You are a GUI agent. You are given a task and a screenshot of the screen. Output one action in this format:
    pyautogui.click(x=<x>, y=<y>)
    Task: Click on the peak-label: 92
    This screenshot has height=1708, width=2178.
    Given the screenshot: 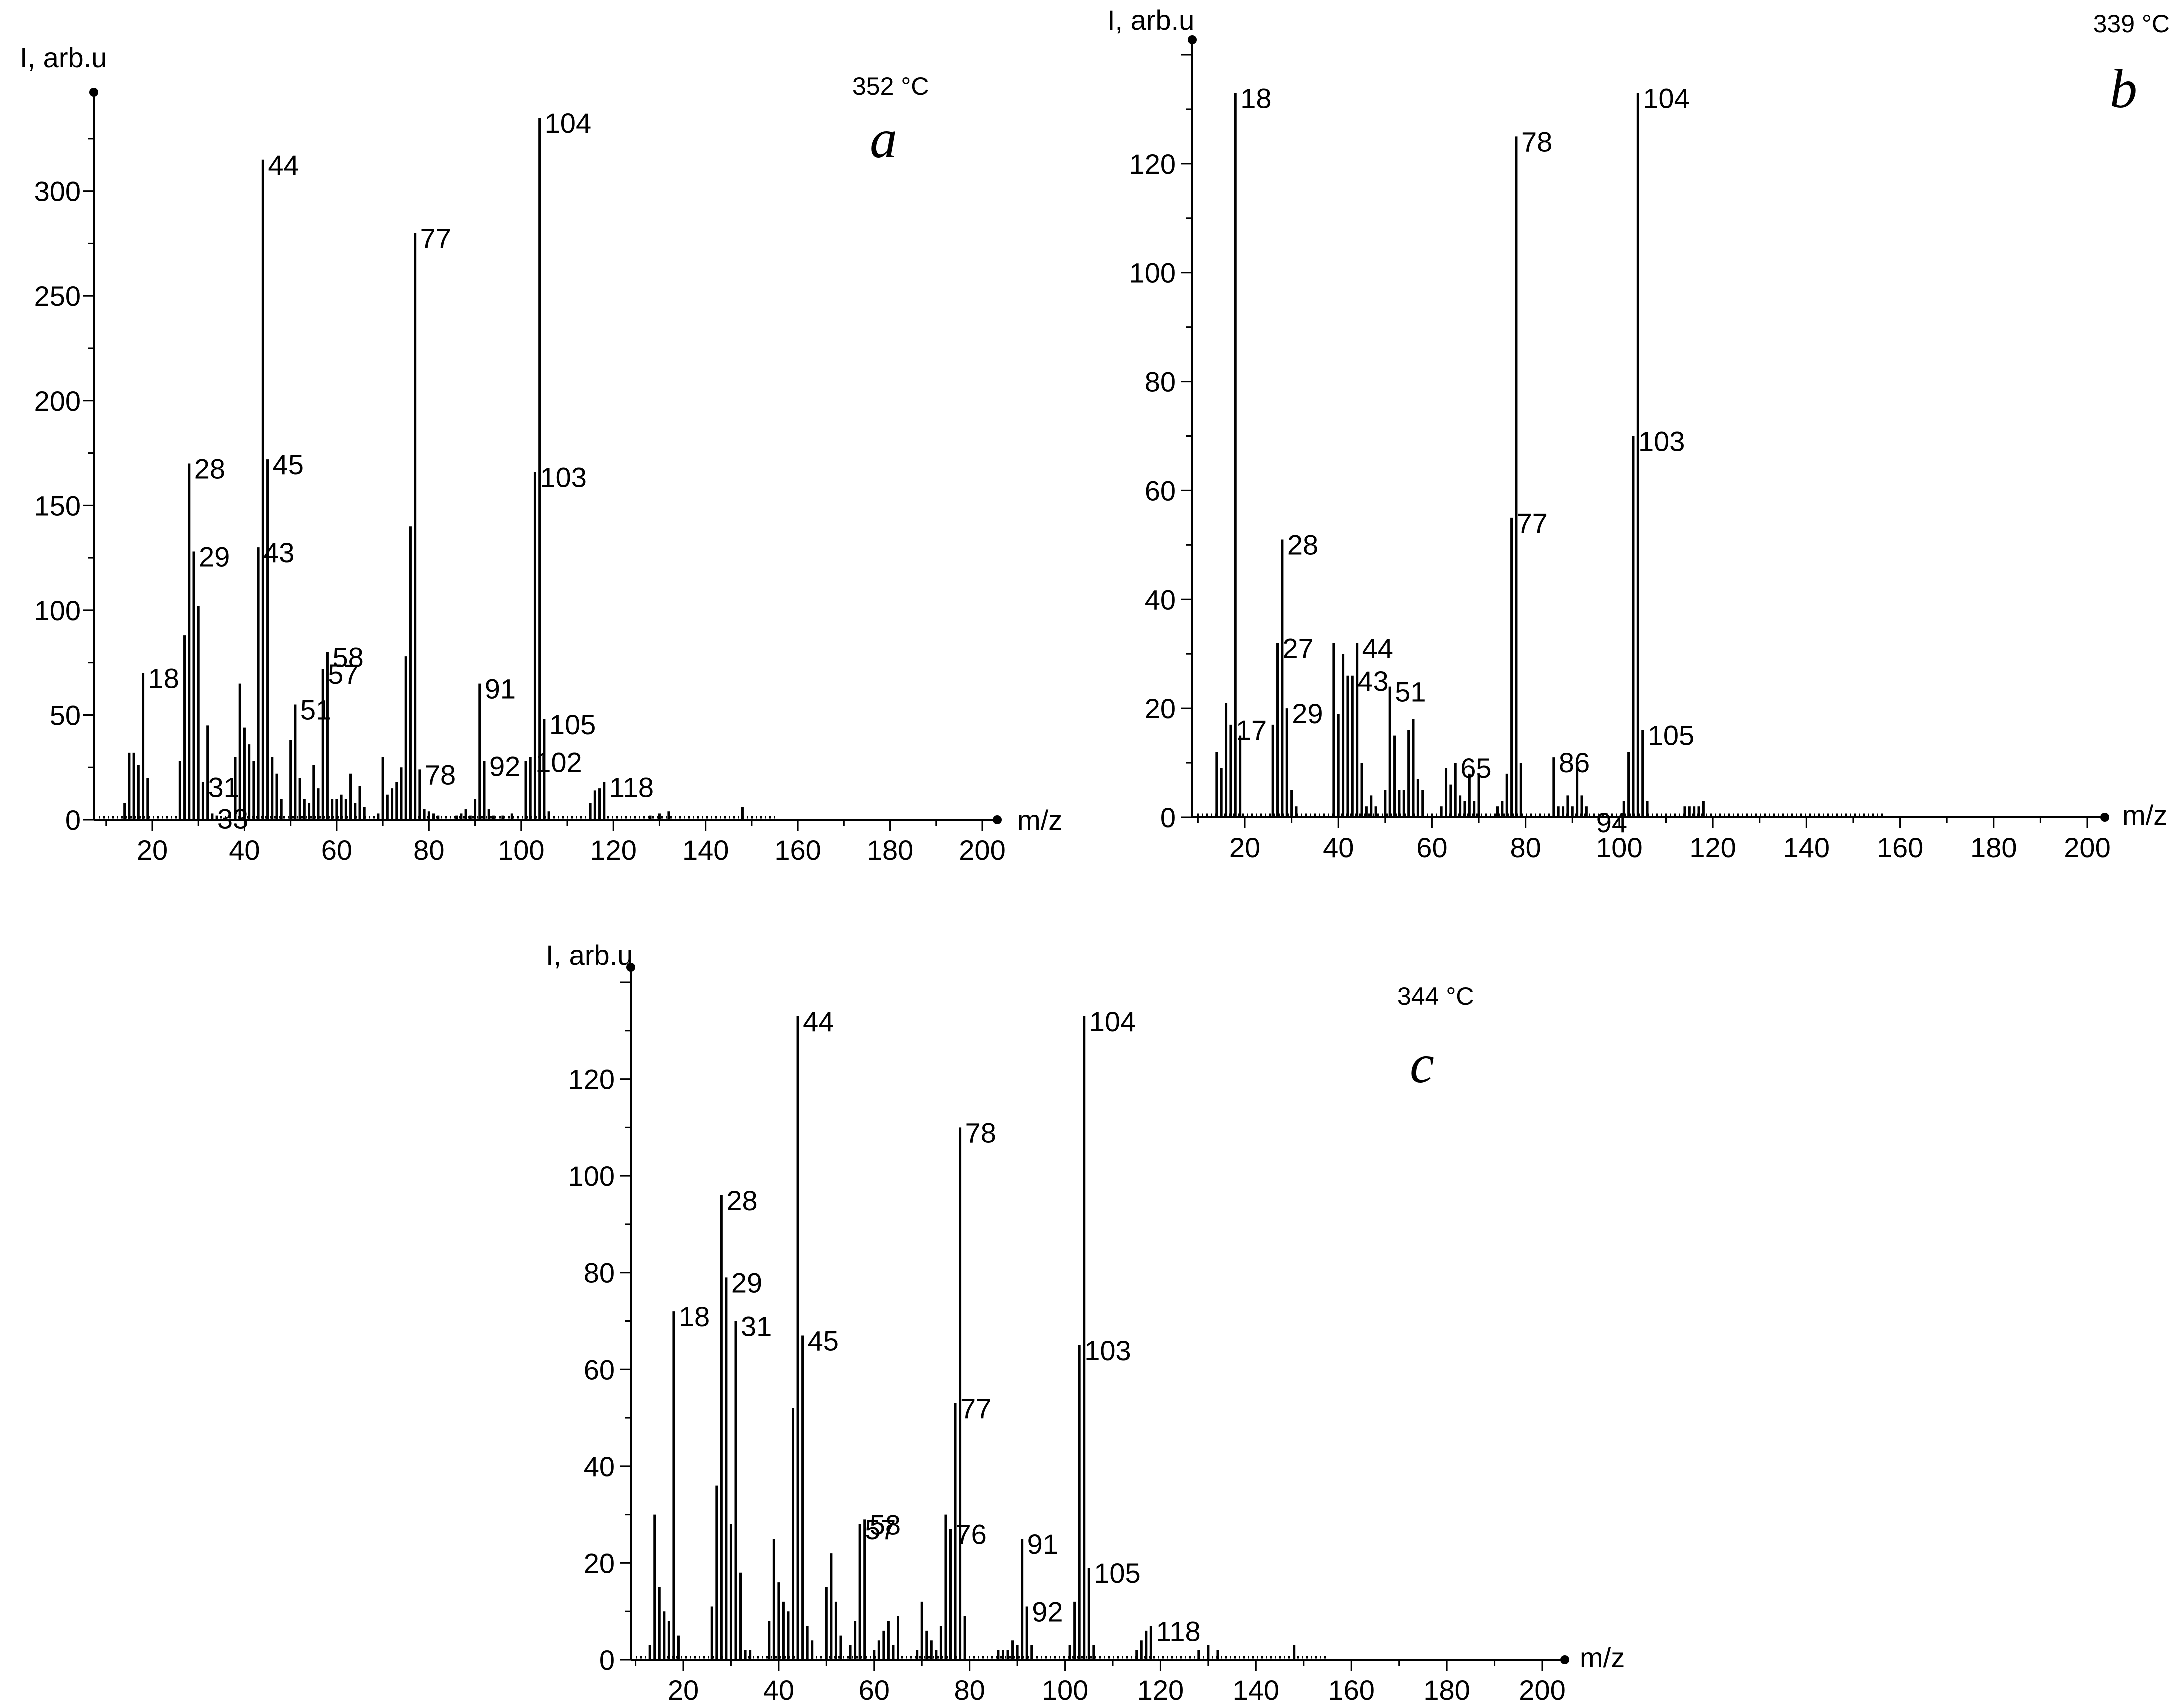 What is the action you would take?
    pyautogui.click(x=1047, y=1612)
    